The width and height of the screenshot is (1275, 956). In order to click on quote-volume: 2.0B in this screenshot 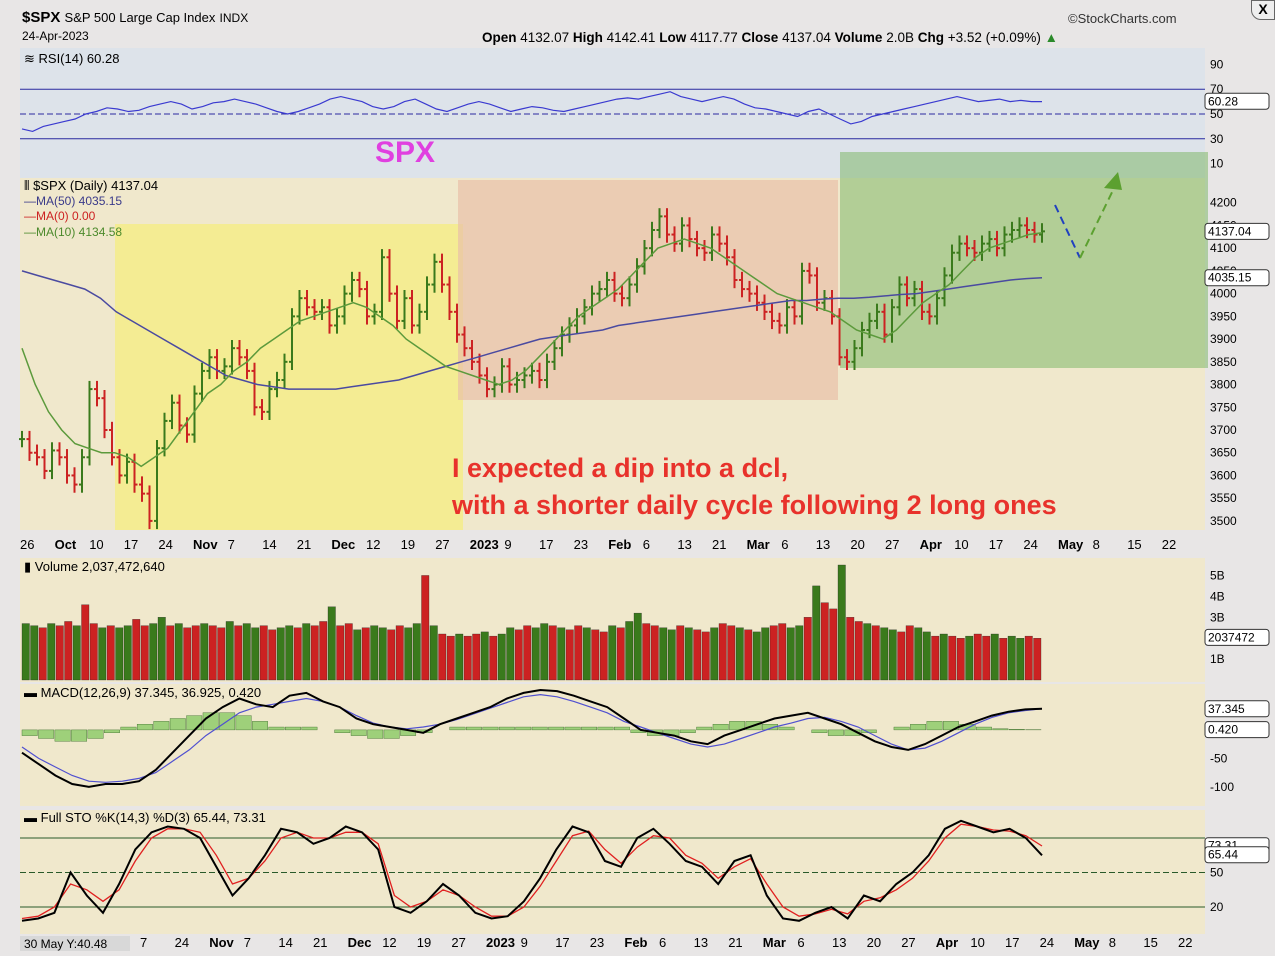, I will do `click(900, 37)`.